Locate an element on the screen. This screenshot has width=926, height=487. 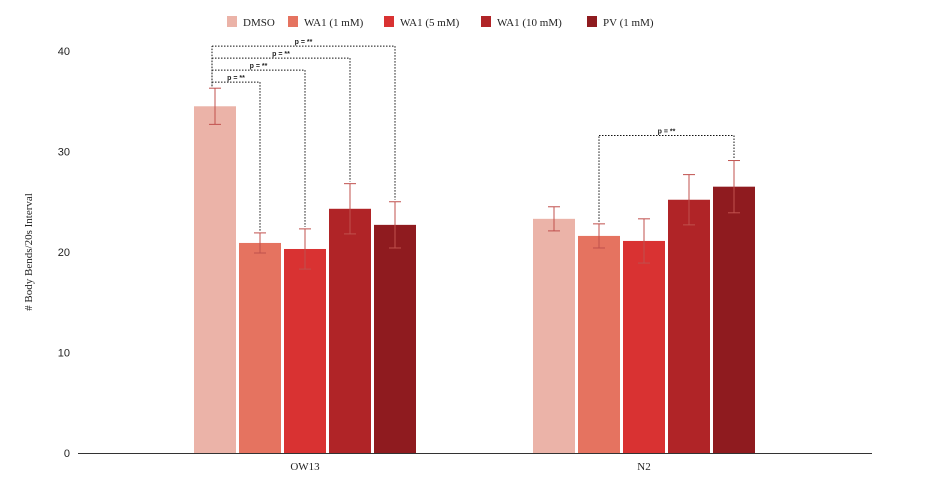
legend-label: WA1 (10 mM) is located at coordinates (529, 23).